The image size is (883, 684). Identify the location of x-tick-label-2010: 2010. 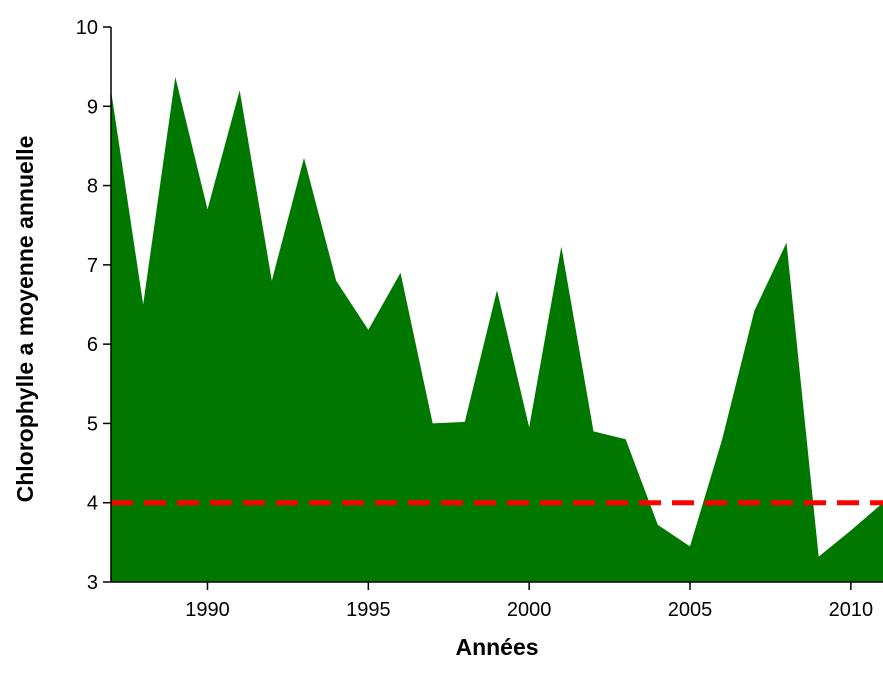
(851, 610).